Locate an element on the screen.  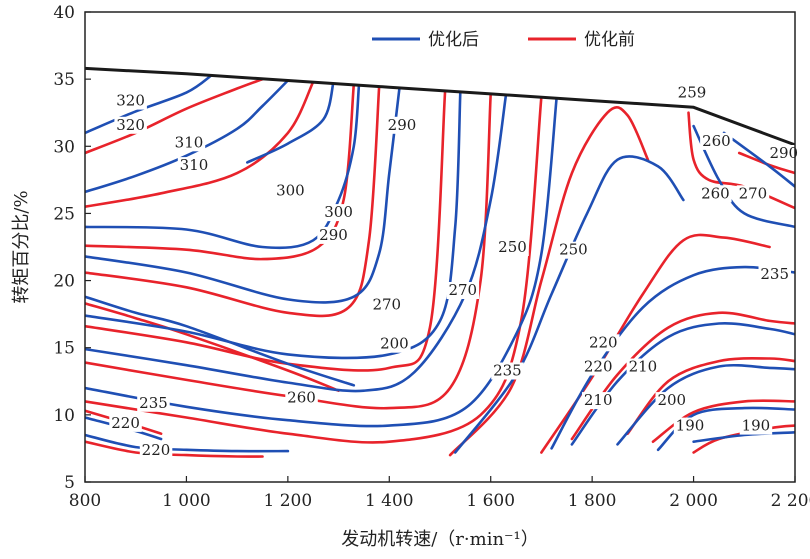
contour-label-16: 250 is located at coordinates (512, 247).